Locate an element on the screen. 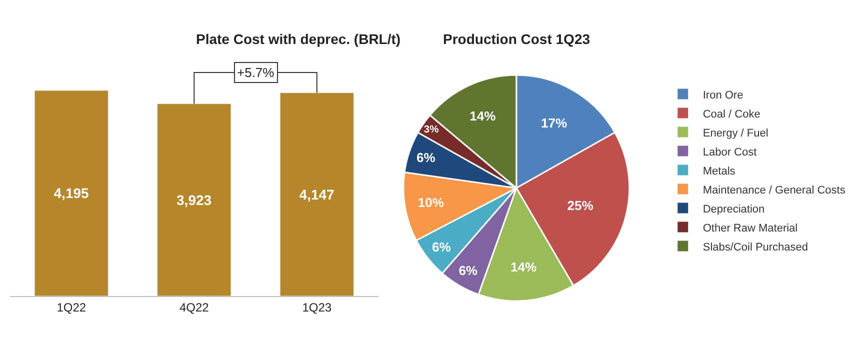 The image size is (856, 345). legend-label: Maintenance / General Costs is located at coordinates (774, 190).